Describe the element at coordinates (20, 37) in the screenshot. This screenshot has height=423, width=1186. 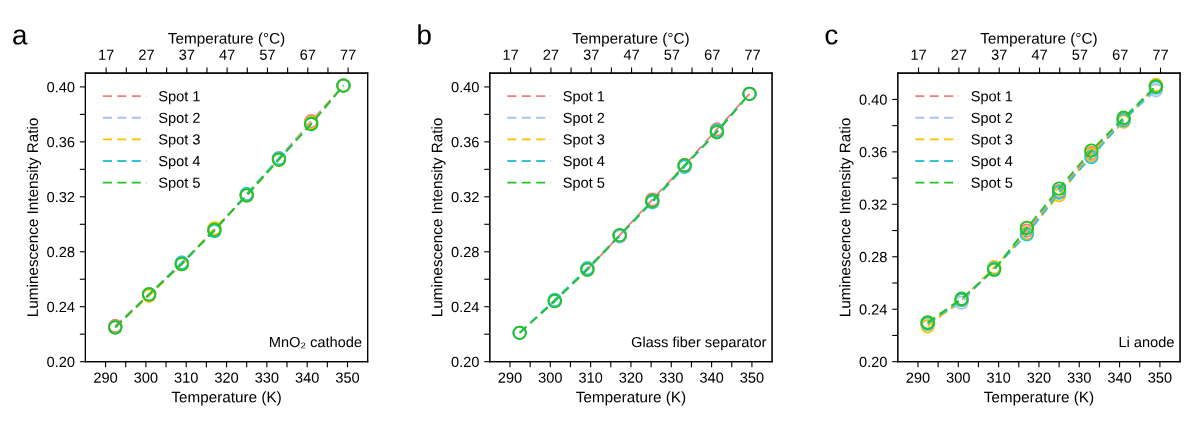
I see `chart-title: a` at that location.